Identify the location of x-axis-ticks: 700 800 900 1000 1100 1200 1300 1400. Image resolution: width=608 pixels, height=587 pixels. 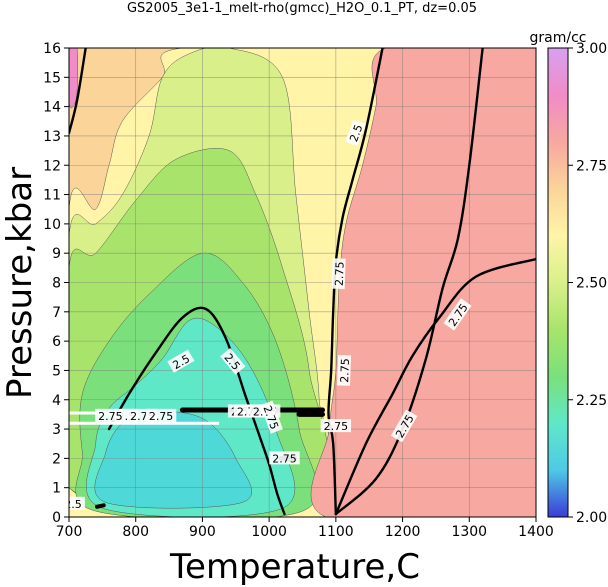
(305, 528).